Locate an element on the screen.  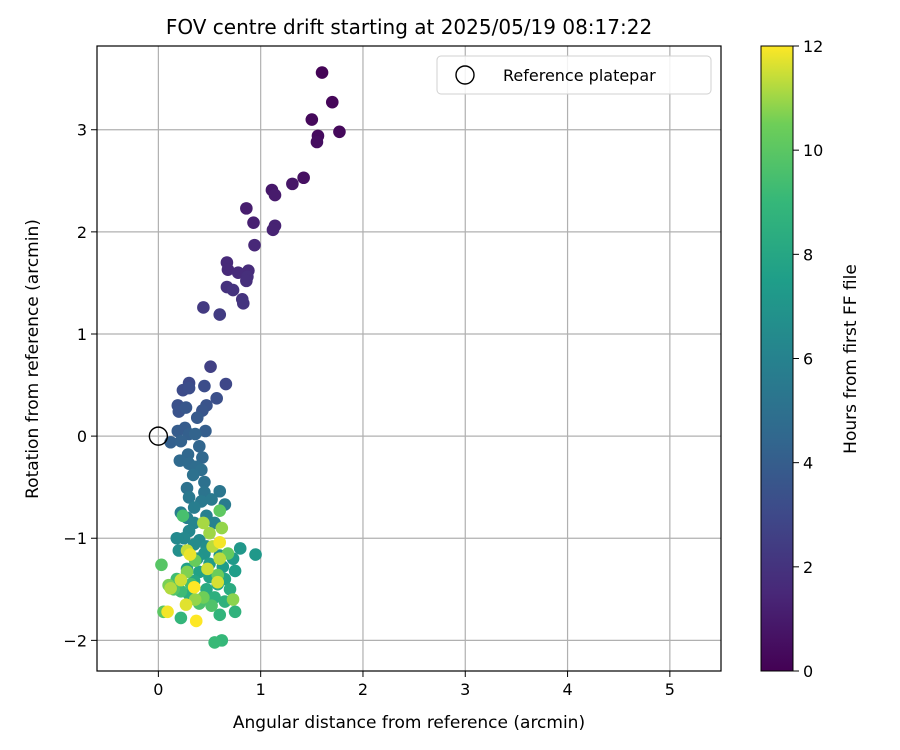
colorbar-gradient is located at coordinates (777, 358).